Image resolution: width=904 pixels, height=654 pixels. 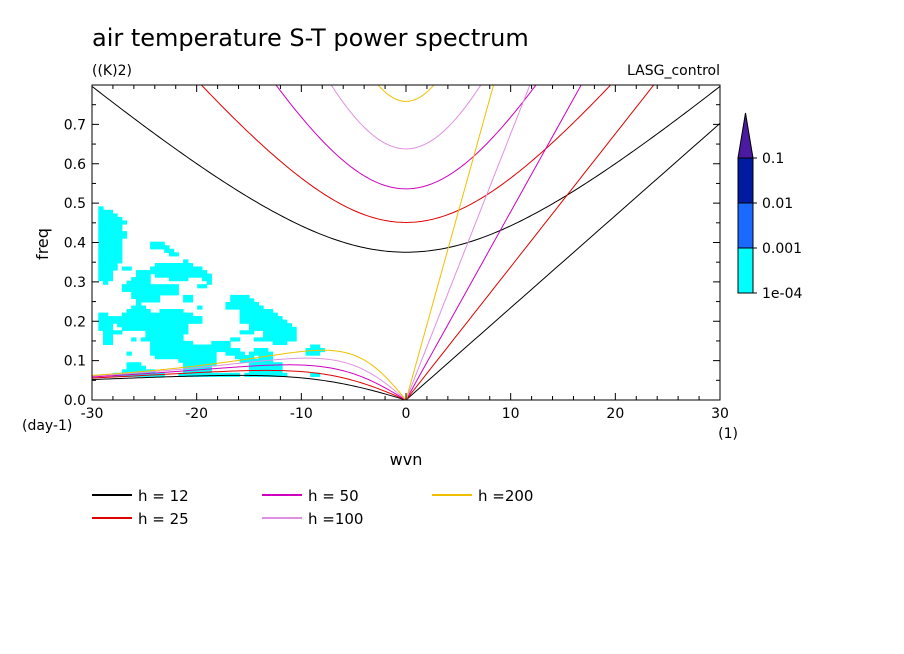 What do you see at coordinates (673, 71) in the screenshot?
I see `chart-subtitle-right: LASG_control` at bounding box center [673, 71].